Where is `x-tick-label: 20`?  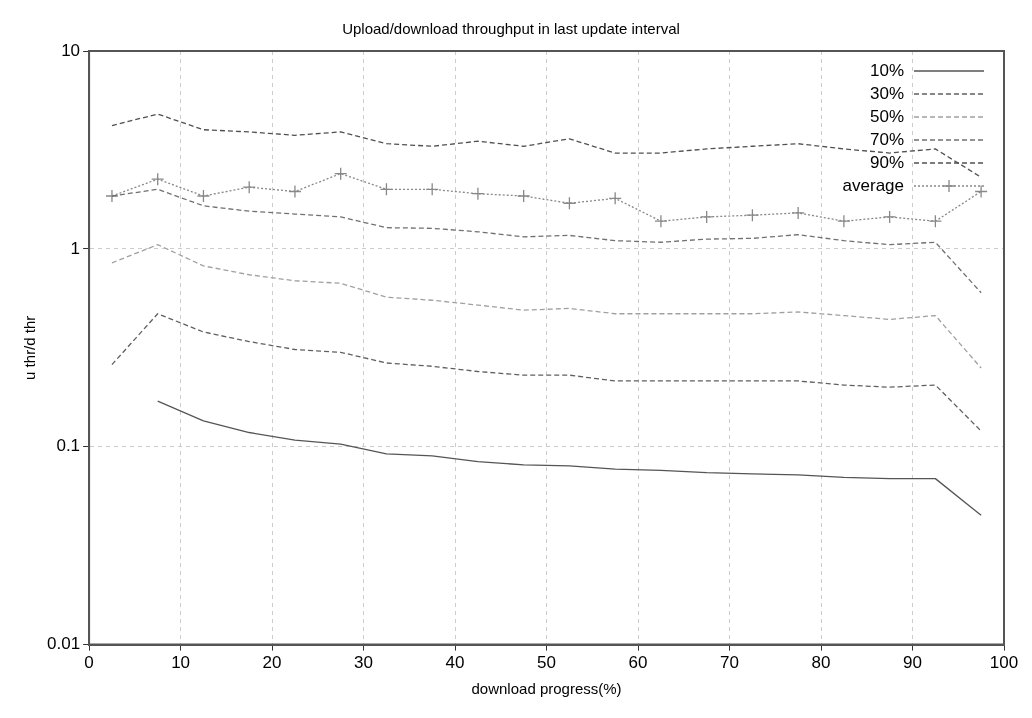 x-tick-label: 20 is located at coordinates (272, 663).